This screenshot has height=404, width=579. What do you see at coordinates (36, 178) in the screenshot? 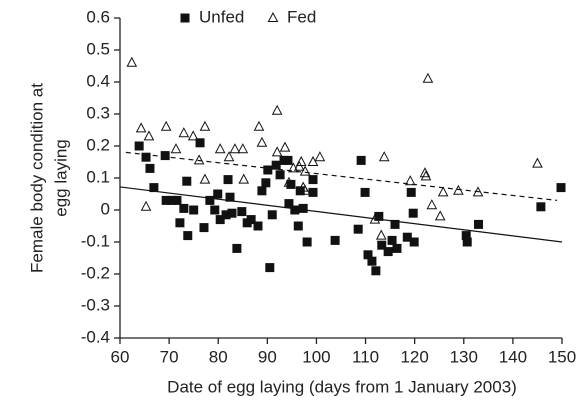
I see `y-axis-label: Female body condition at` at bounding box center [36, 178].